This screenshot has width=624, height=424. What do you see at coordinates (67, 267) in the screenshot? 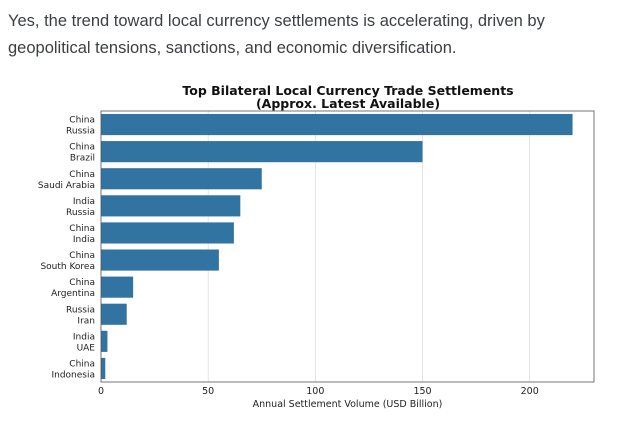
I see `y-tick-label: South Korea` at bounding box center [67, 267].